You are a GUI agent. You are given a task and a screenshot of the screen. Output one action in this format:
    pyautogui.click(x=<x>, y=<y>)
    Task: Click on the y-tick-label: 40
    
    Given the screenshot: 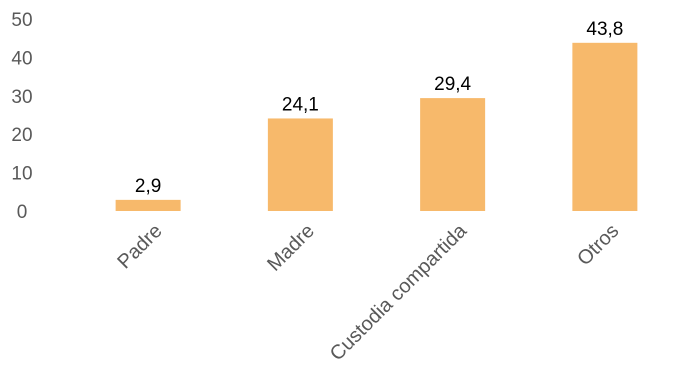 What is the action you would take?
    pyautogui.click(x=21, y=58)
    